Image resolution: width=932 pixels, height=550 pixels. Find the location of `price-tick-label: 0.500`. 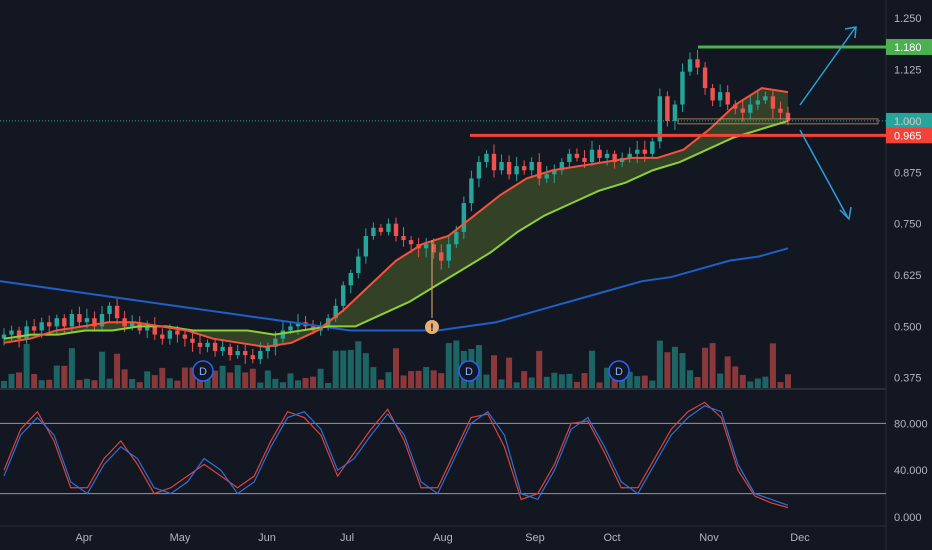

price-tick-label: 0.500 is located at coordinates (908, 327).